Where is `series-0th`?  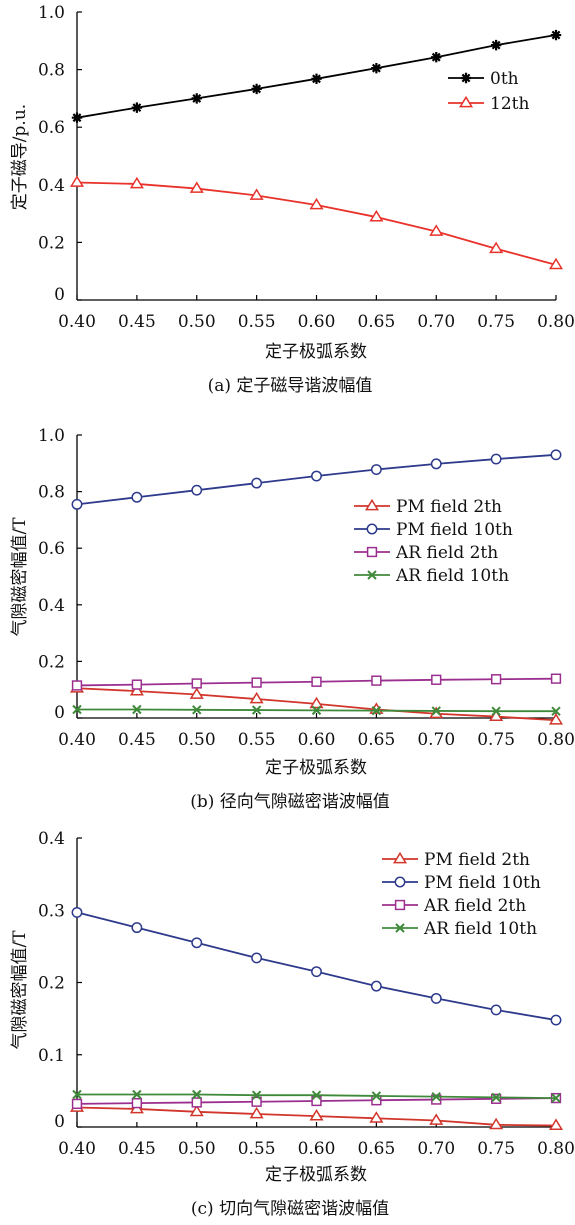 series-0th is located at coordinates (316, 76).